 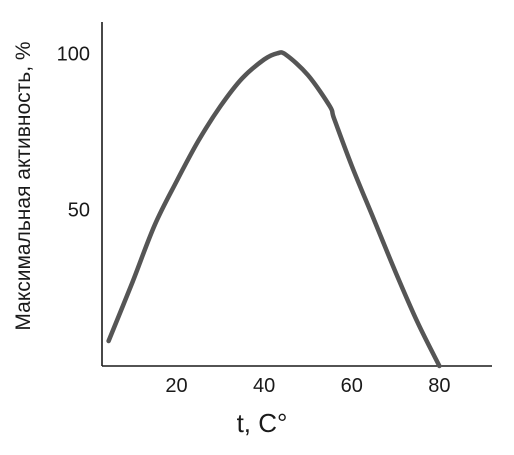 I want to click on y-tick-label: 50, so click(x=79, y=211).